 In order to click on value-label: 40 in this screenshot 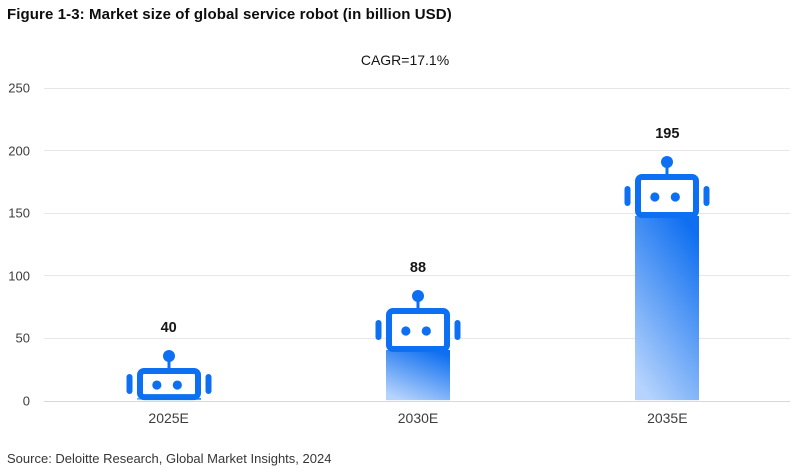, I will do `click(168, 327)`.